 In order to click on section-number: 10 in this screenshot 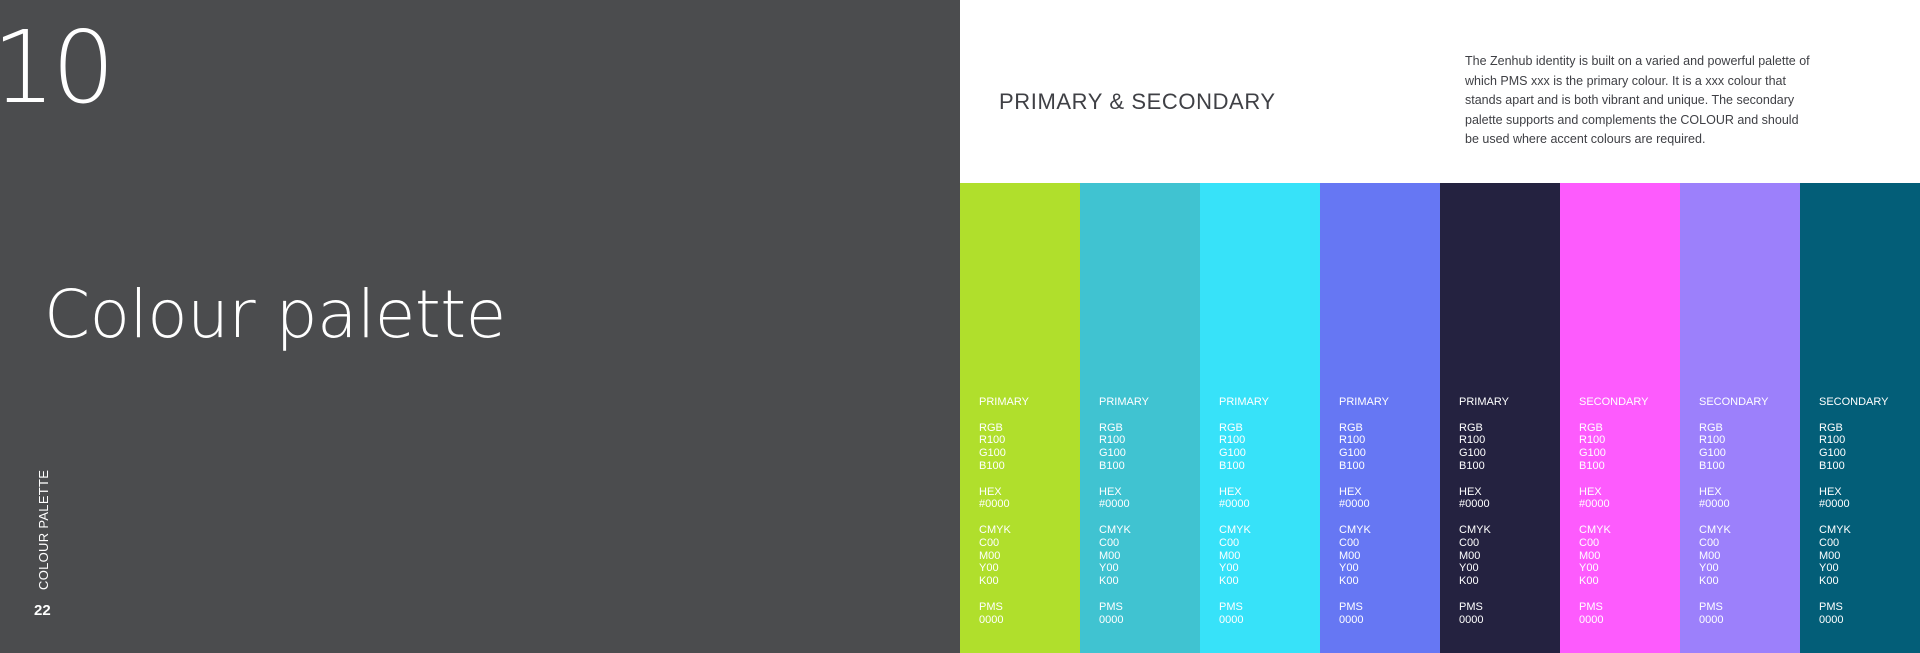, I will do `click(57, 67)`.